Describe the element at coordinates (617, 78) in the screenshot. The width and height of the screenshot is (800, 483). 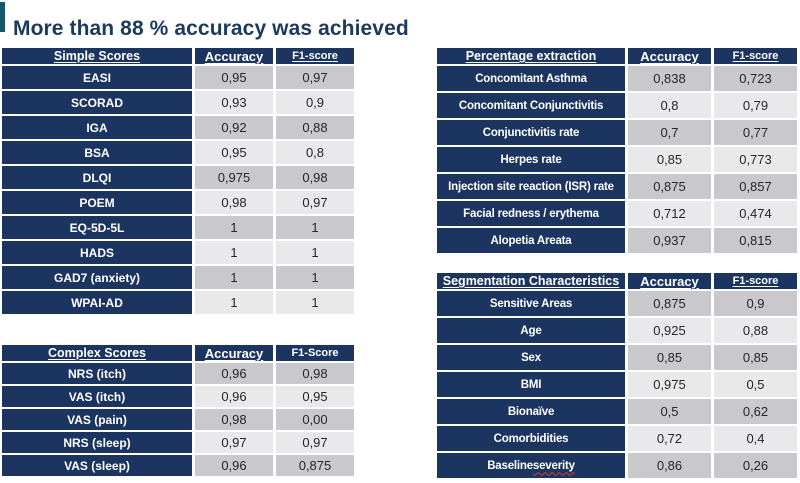
I see `table-row: Concomitant Asthma 0,838 0,723` at that location.